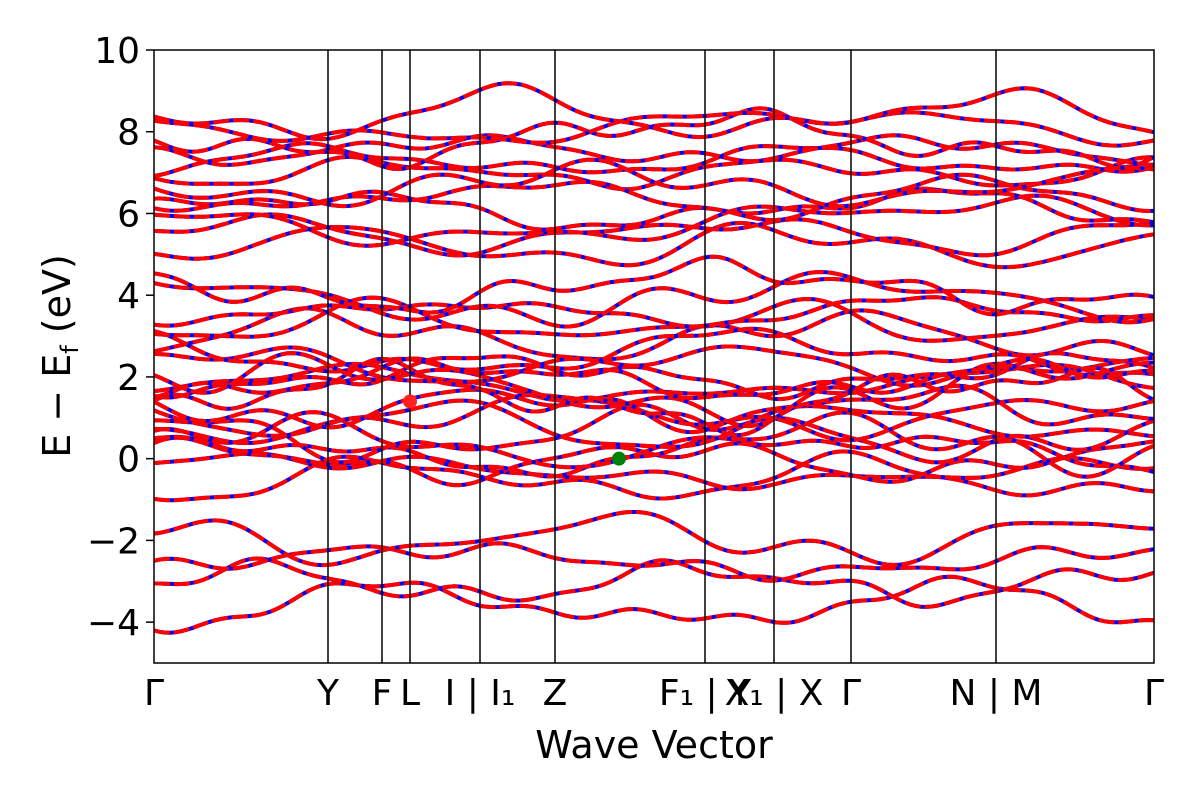 This screenshot has width=1200, height=800. Describe the element at coordinates (410, 693) in the screenshot. I see `kpoint-label: L` at that location.